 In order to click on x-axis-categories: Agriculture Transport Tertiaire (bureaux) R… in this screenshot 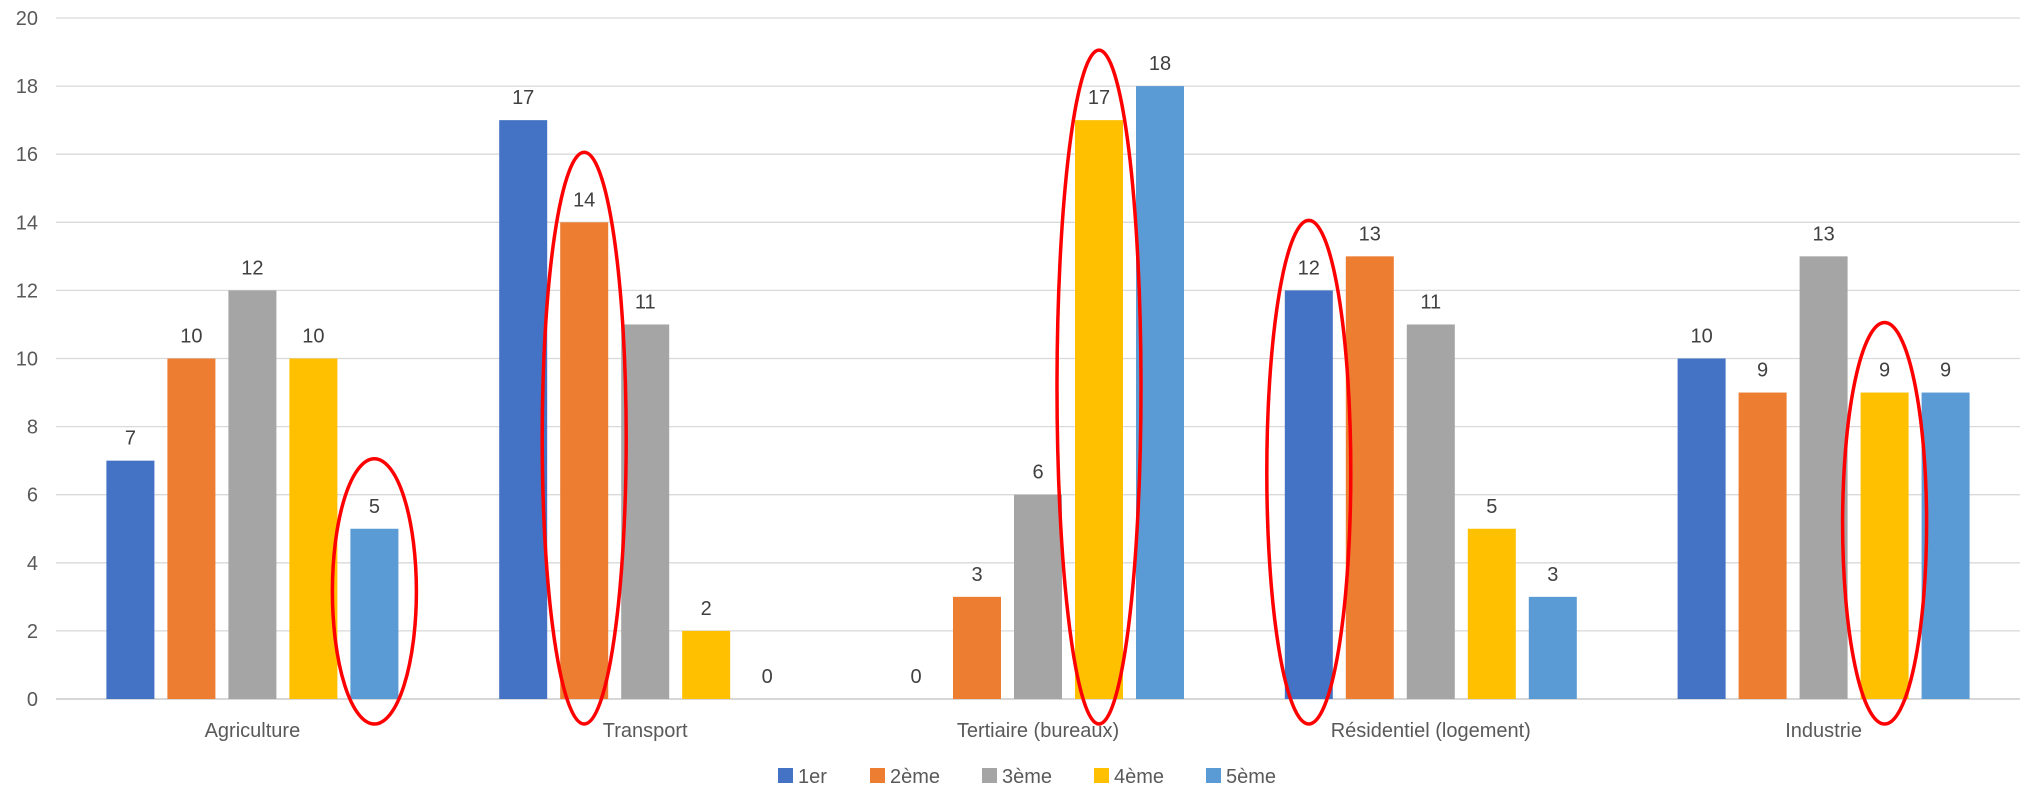, I will do `click(1033, 731)`.